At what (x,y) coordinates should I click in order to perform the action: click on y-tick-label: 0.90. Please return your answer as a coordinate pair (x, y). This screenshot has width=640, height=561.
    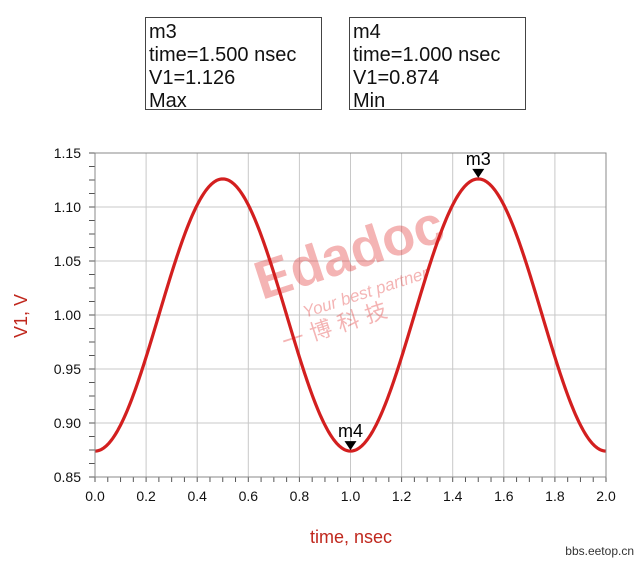
    Looking at the image, I should click on (67, 423).